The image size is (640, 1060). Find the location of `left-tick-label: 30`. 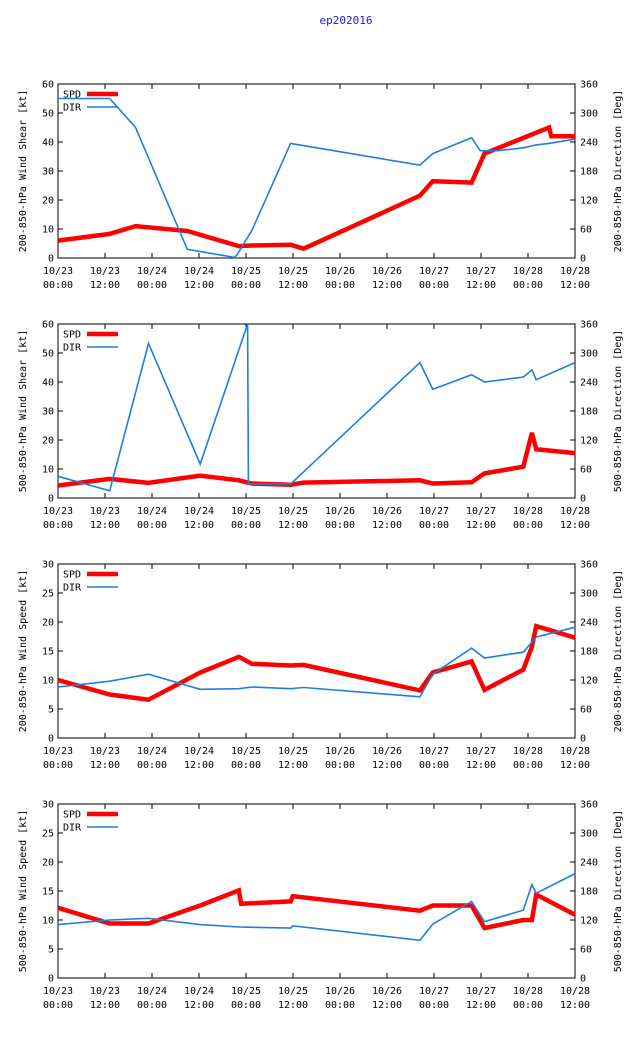

left-tick-label: 30 is located at coordinates (48, 805).